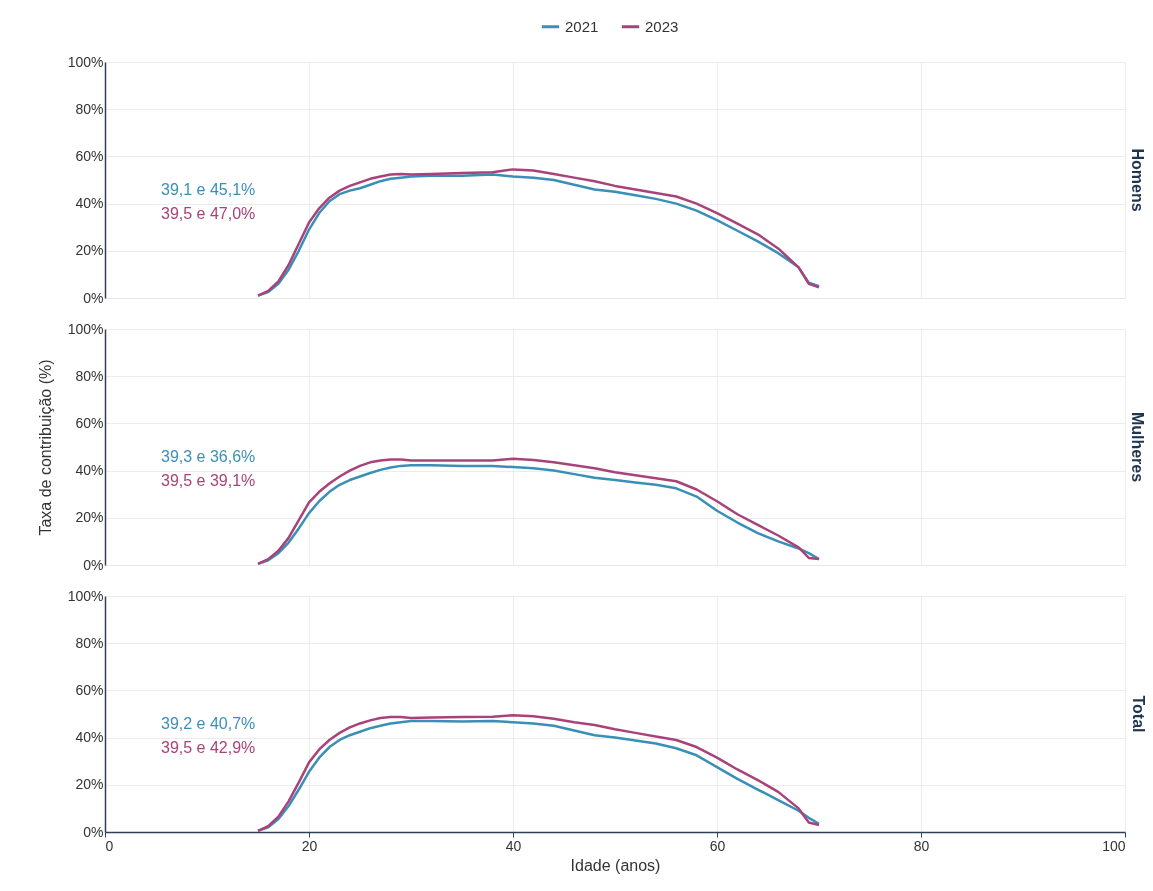 The height and width of the screenshot is (891, 1153). I want to click on annotation: 39,3 e 36,6%, so click(208, 456).